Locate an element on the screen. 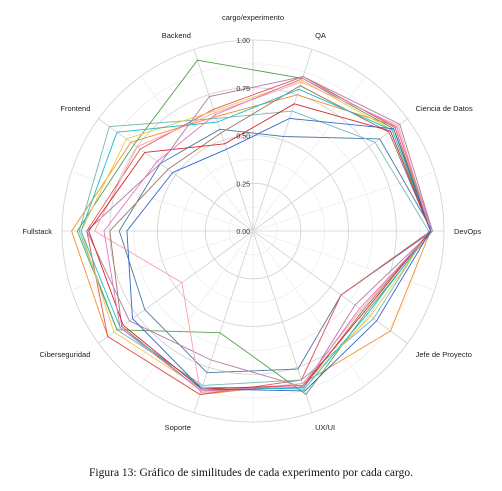 Image resolution: width=502 pixels, height=491 pixels. axis-label: Fullstack is located at coordinates (37, 231).